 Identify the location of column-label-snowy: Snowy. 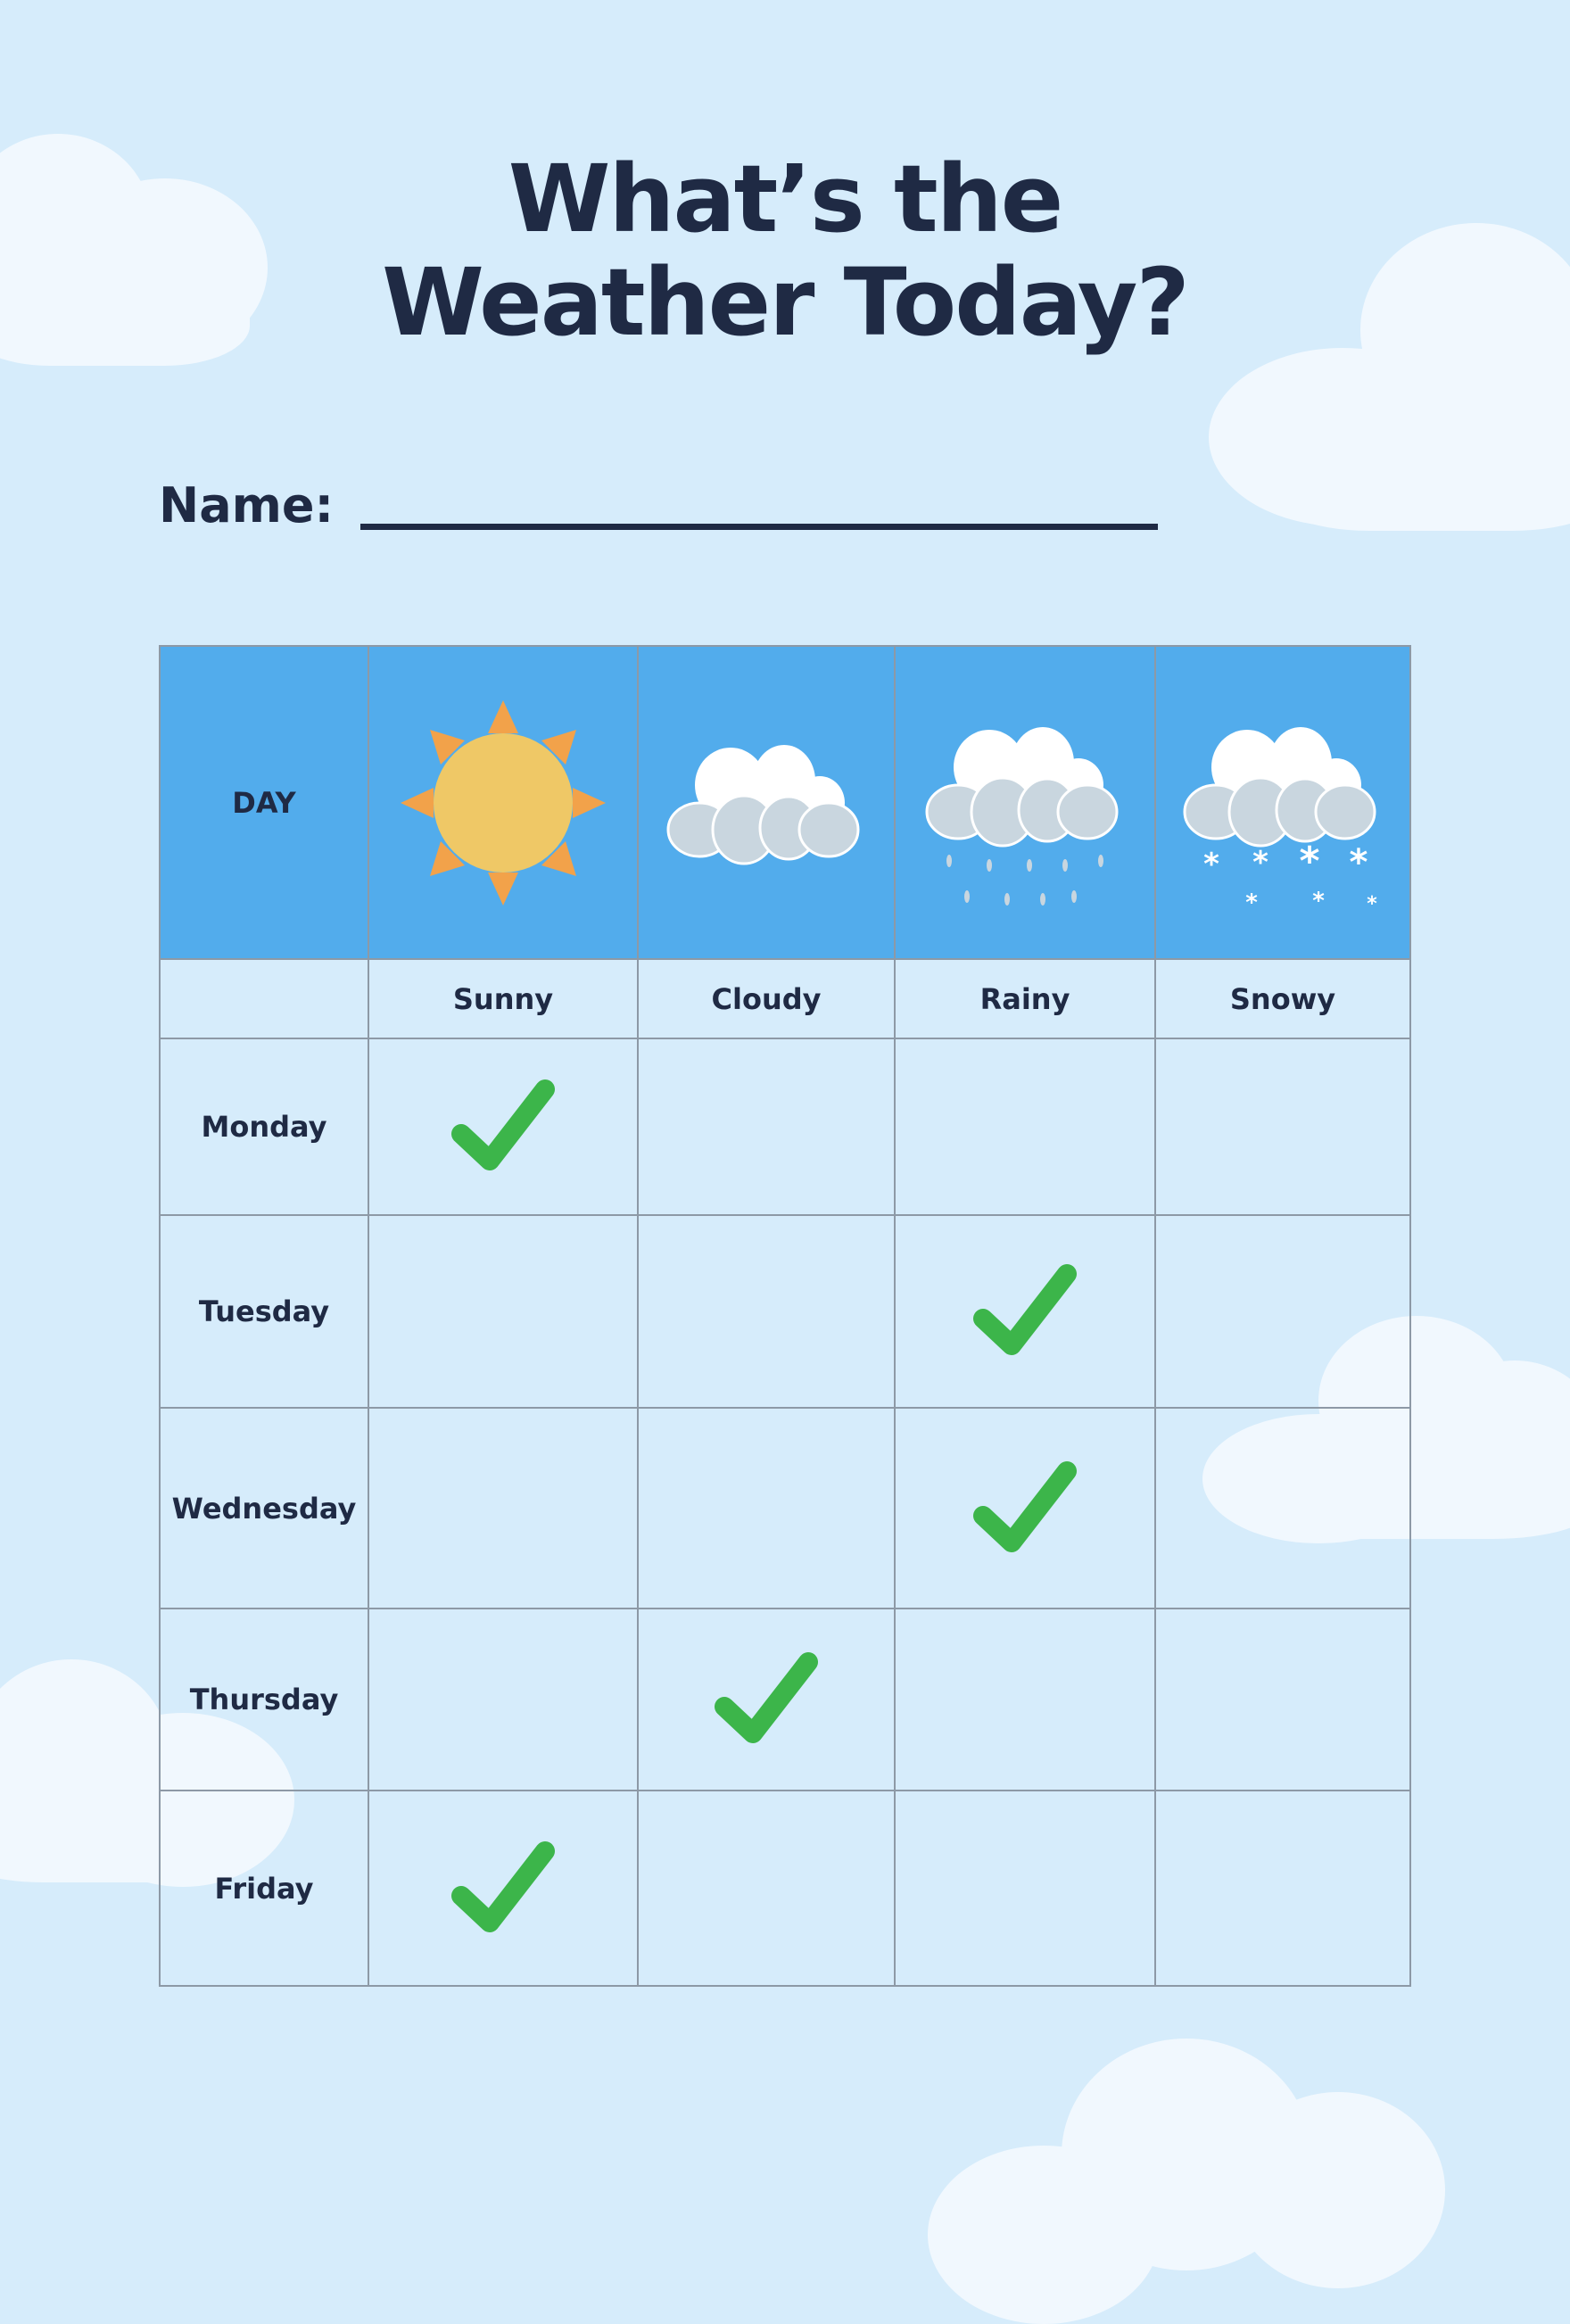
(1283, 1000).